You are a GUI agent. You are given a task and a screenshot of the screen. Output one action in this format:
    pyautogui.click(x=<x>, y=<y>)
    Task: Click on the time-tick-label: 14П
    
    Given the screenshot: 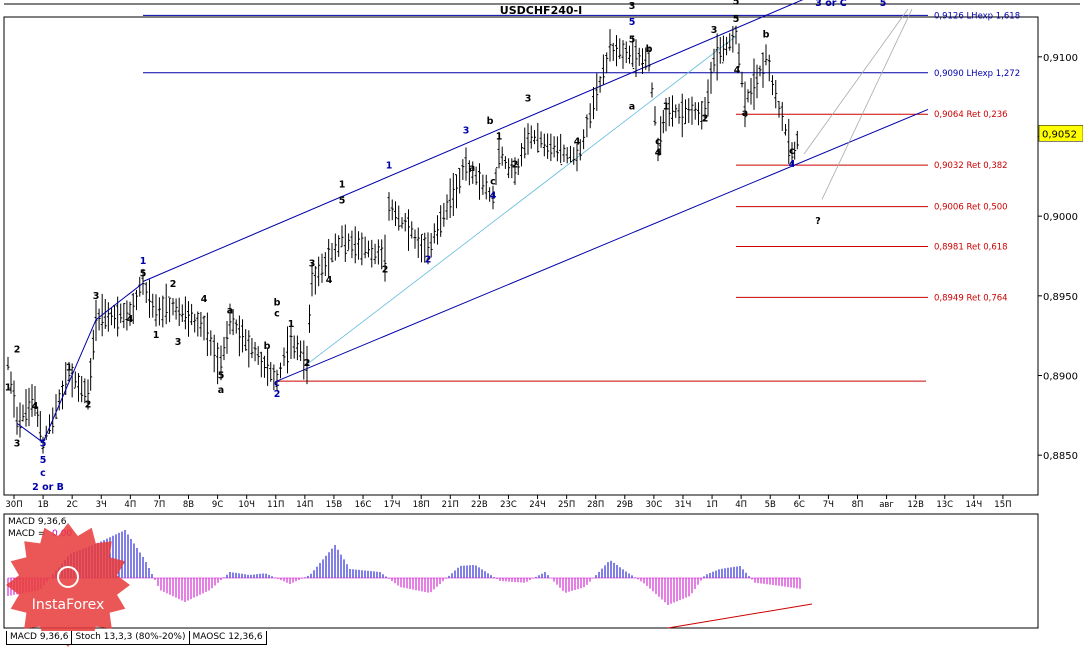 What is the action you would take?
    pyautogui.click(x=304, y=505)
    